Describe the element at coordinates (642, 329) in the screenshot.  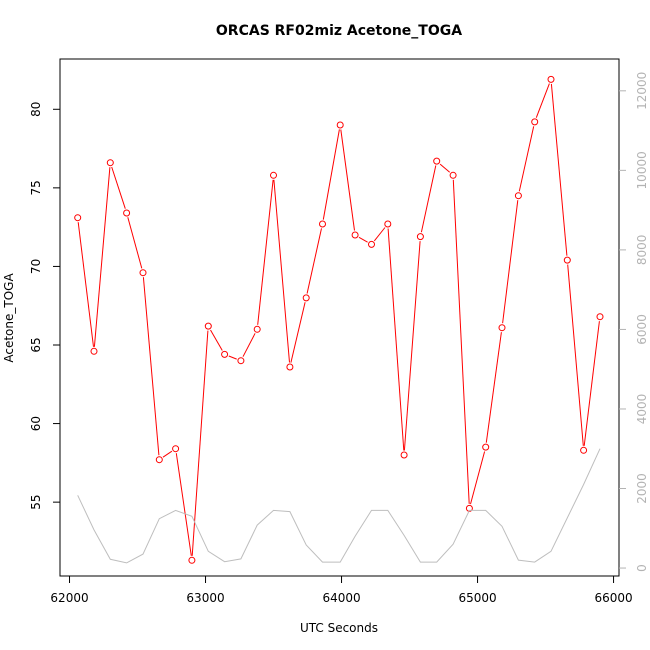
I see `y2-tick-label: 6000` at that location.